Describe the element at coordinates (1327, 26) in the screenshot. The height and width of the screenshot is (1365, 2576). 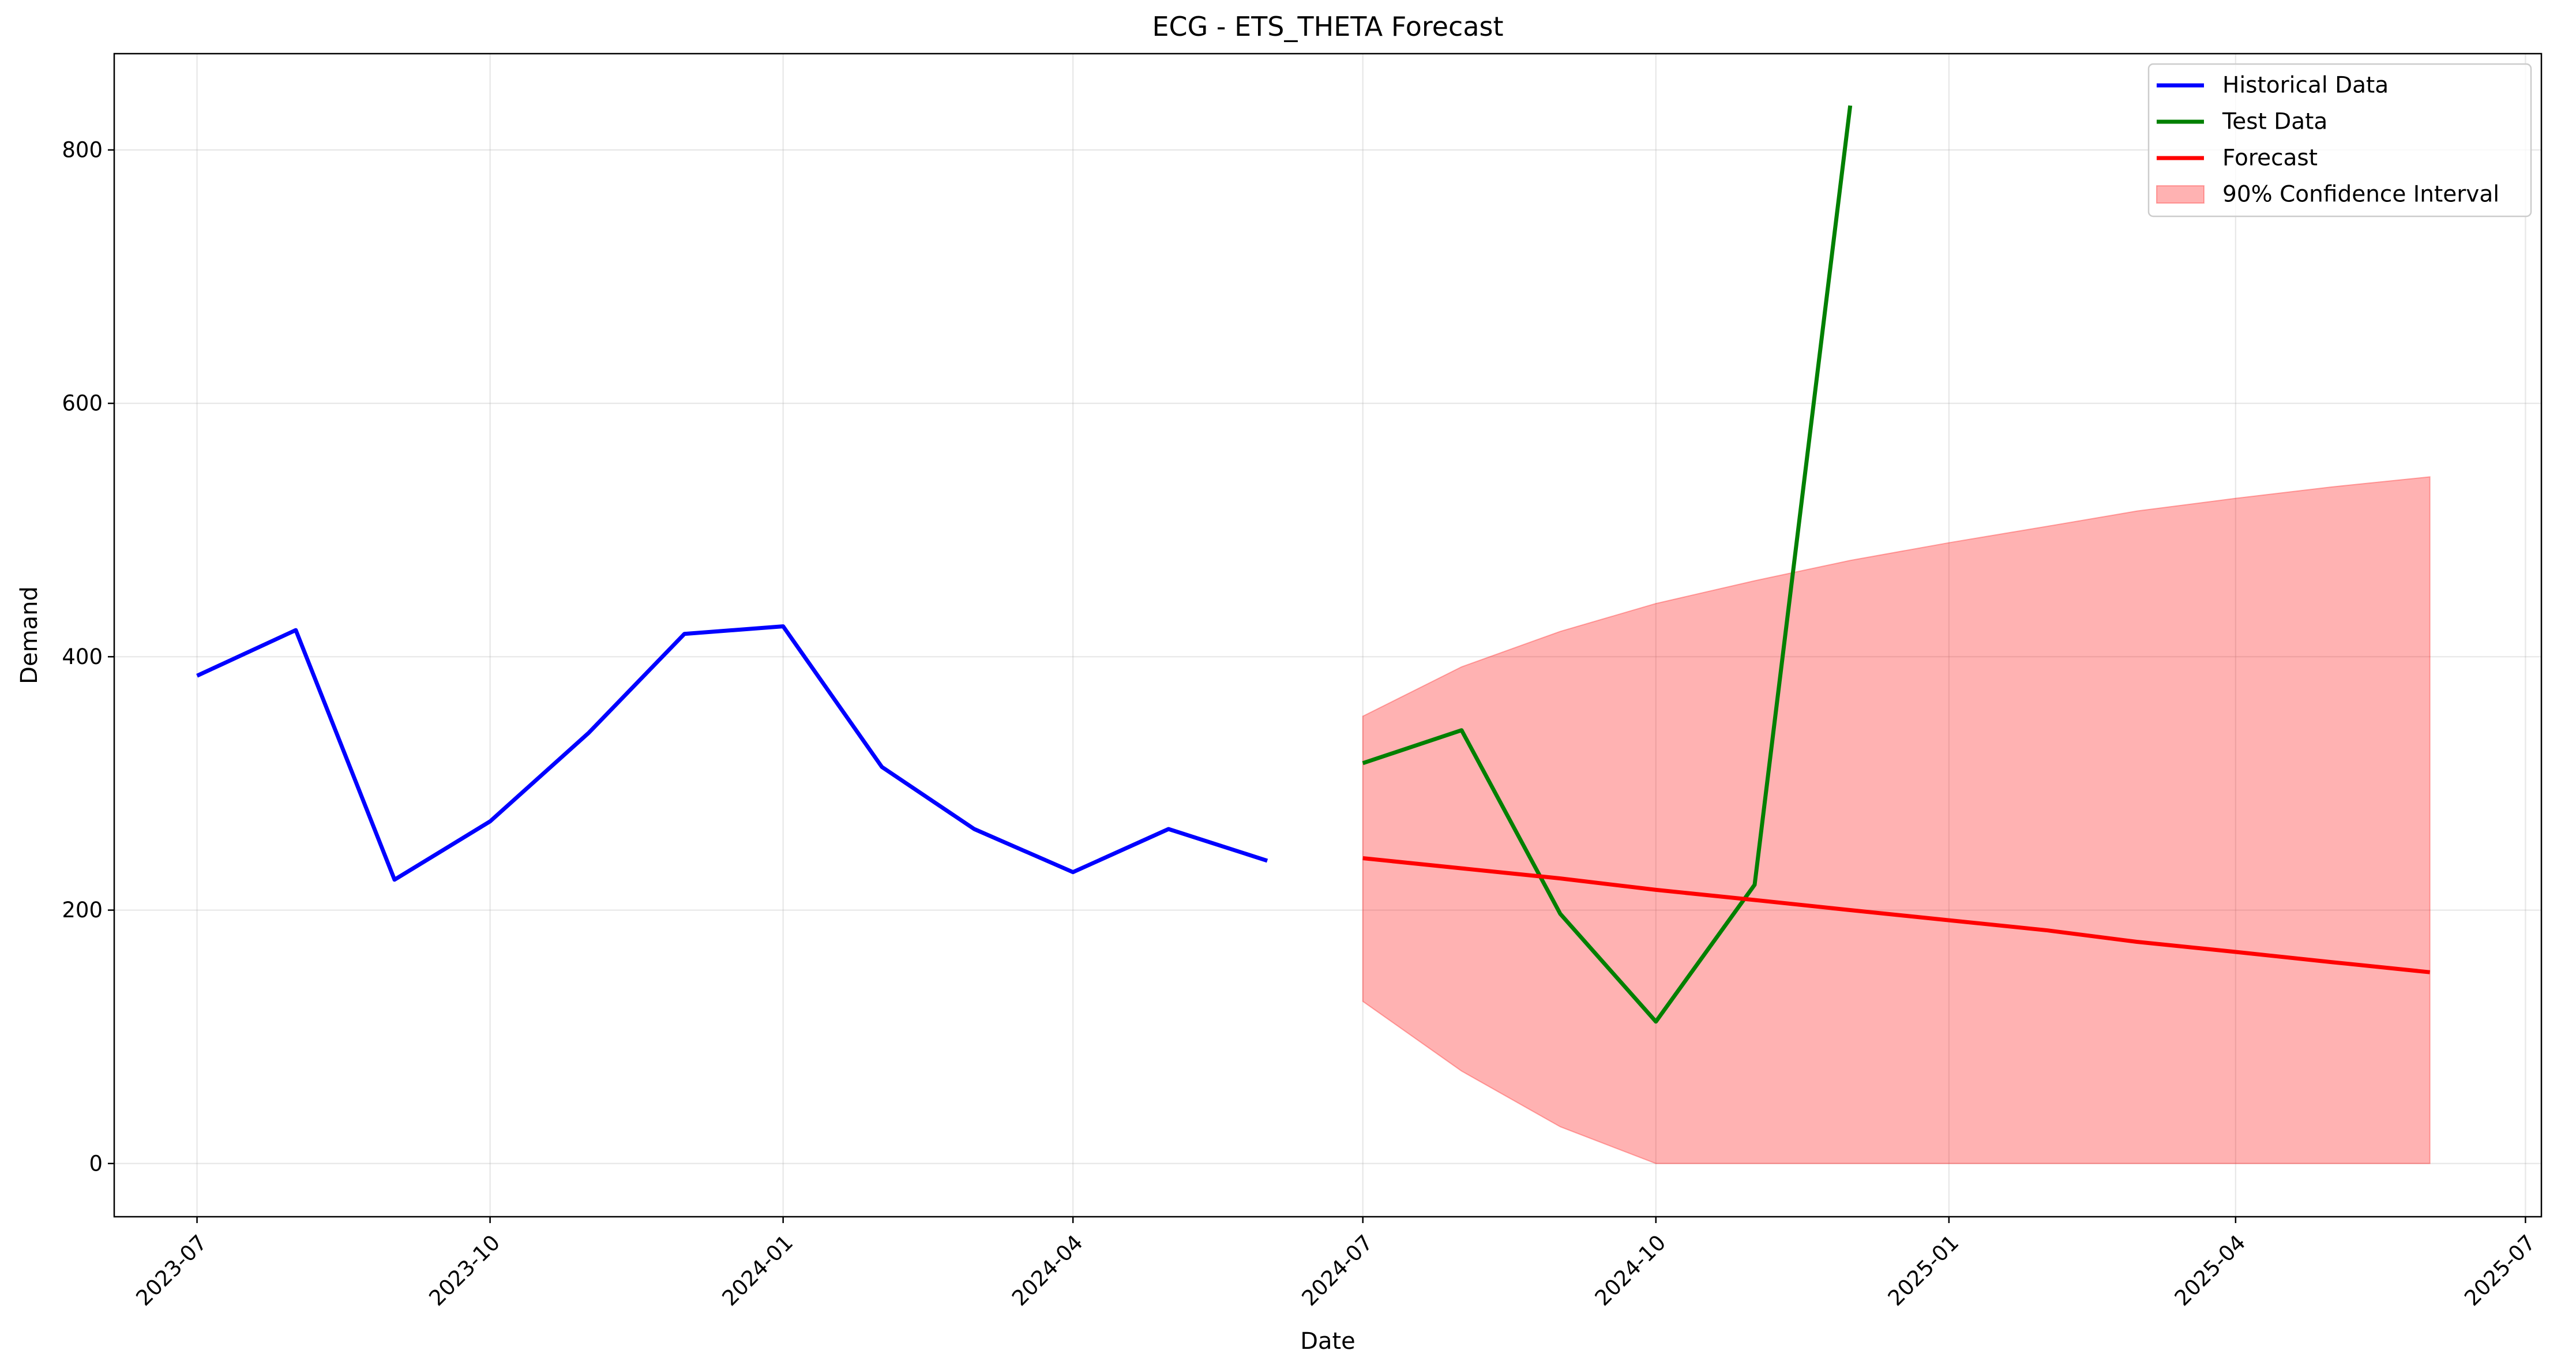
I see `chart-title: ECG - ETS_THETA Forecast` at that location.